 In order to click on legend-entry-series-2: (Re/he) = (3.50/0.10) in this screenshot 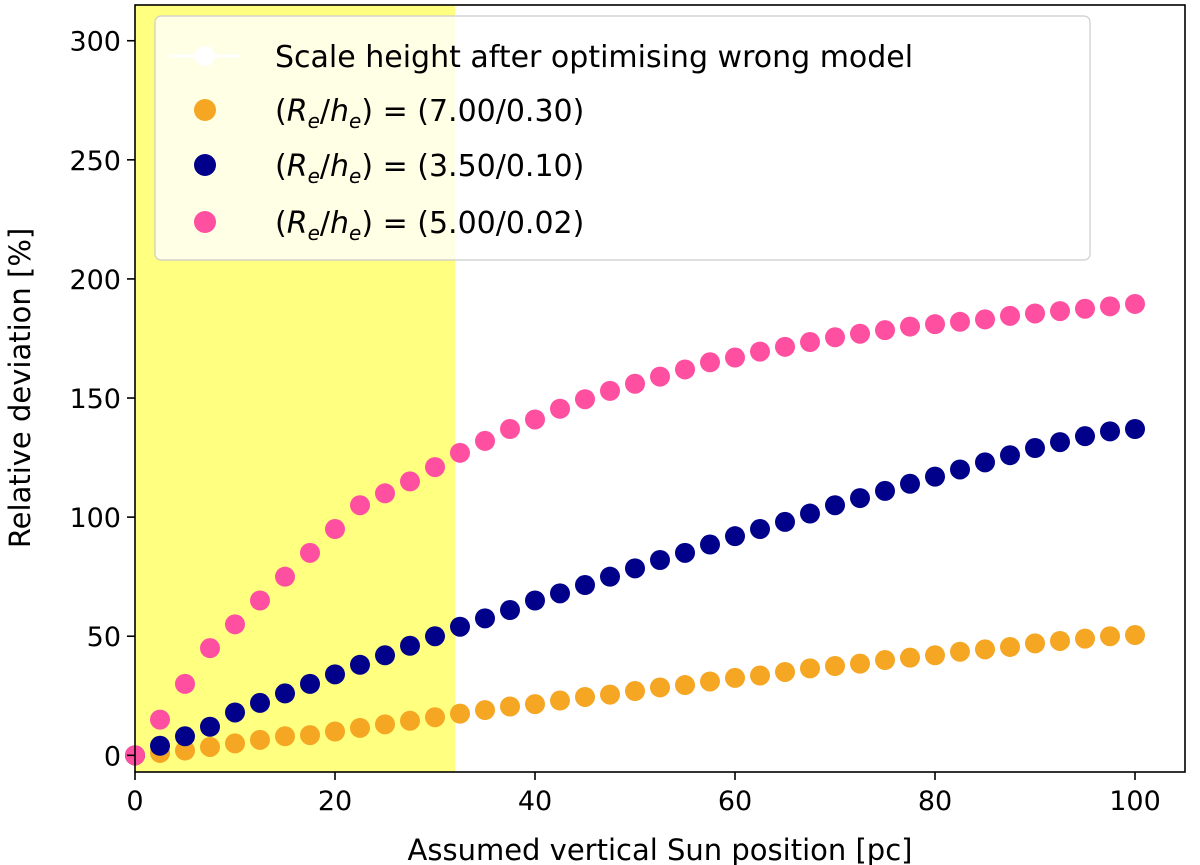, I will do `click(389, 168)`.